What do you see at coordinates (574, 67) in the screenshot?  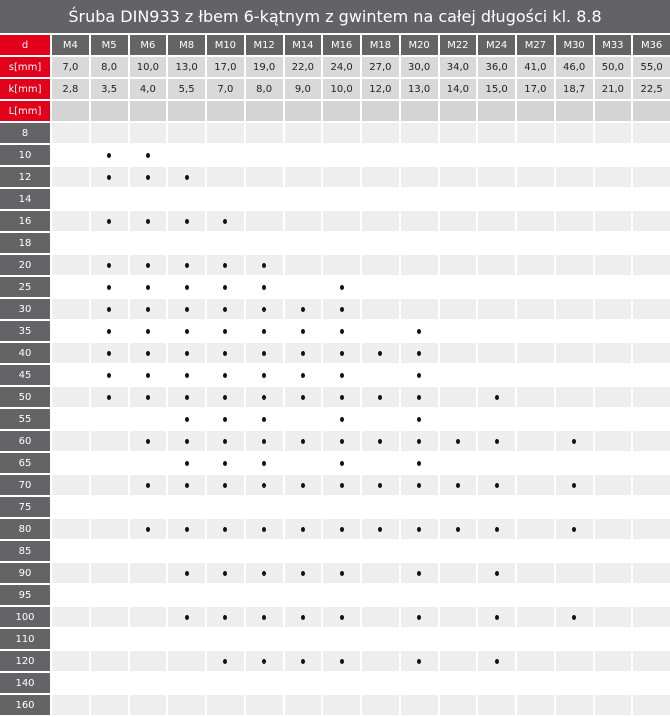 I see `s-value: 46,0` at bounding box center [574, 67].